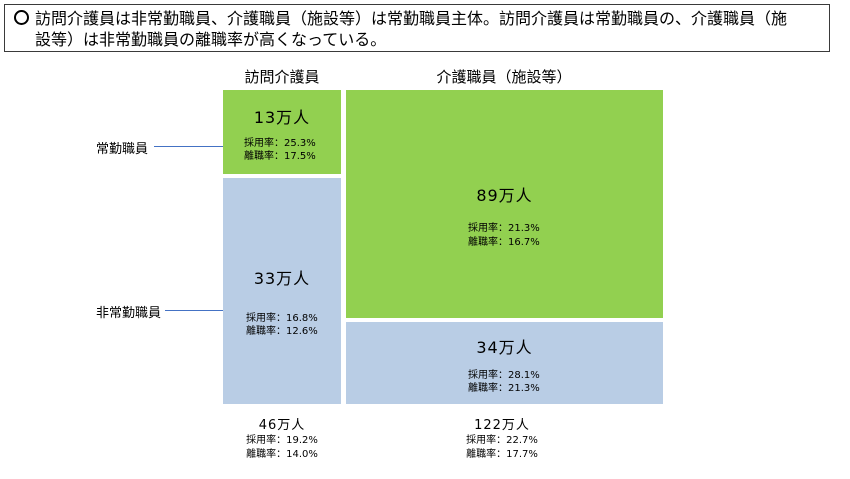 This screenshot has width=850, height=479. Describe the element at coordinates (504, 375) in the screenshot. I see `cell-hire-rate-label: 採用率：28.1%` at that location.